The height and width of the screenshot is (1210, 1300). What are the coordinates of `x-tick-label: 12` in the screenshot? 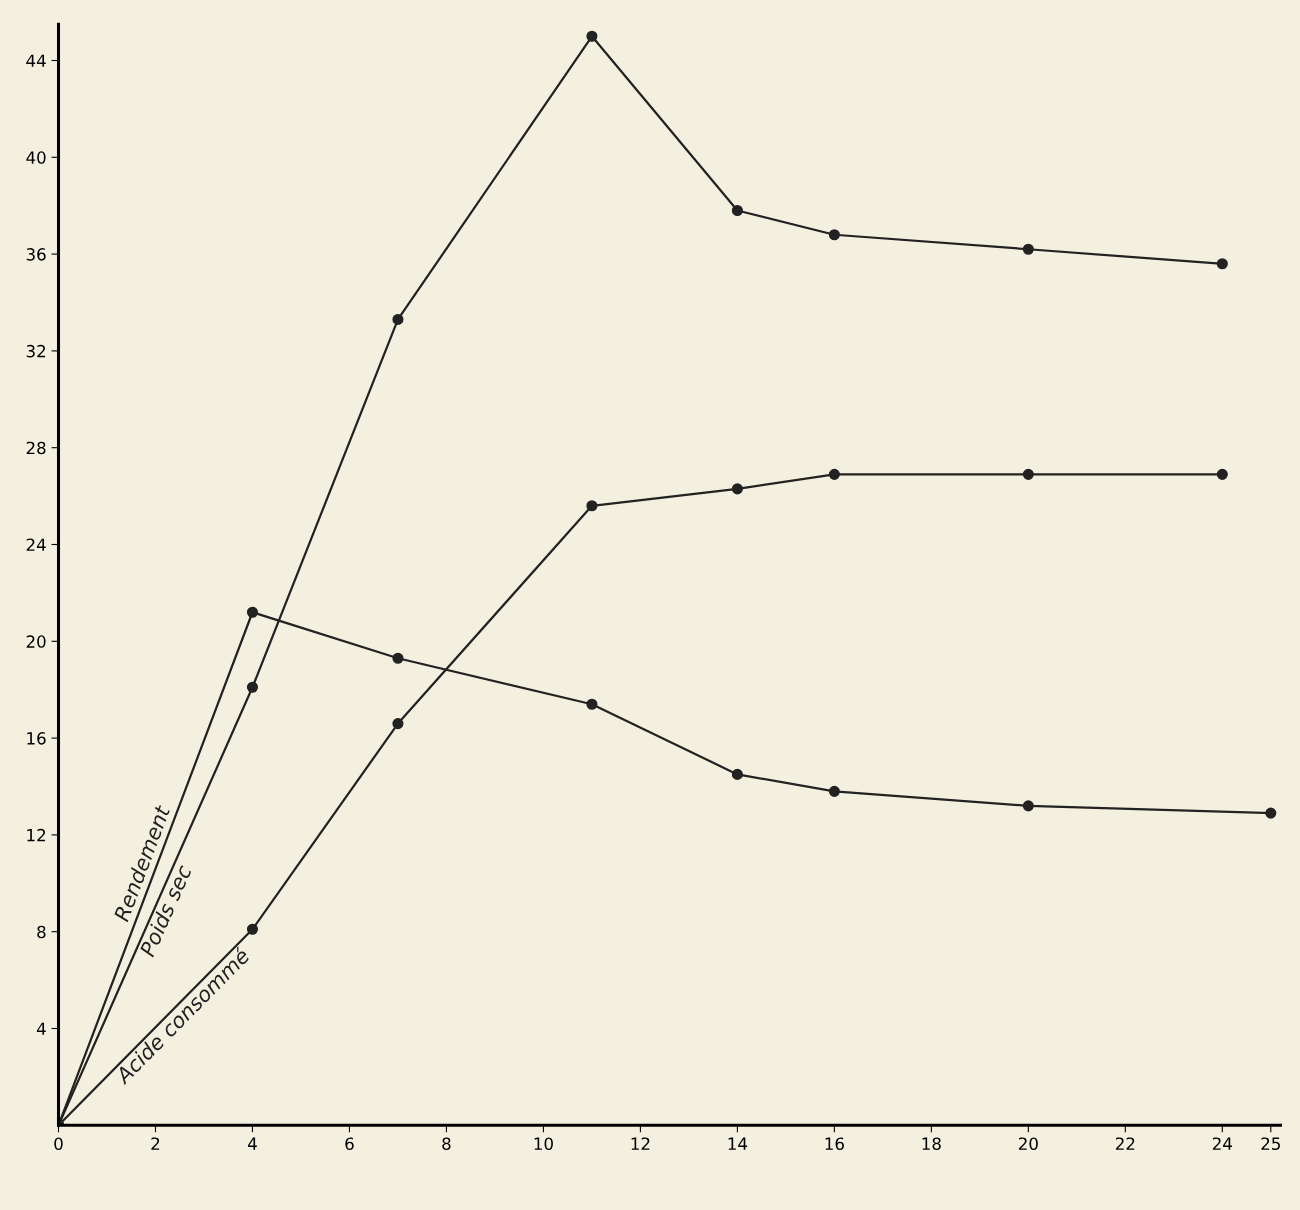 It's located at (640, 1143).